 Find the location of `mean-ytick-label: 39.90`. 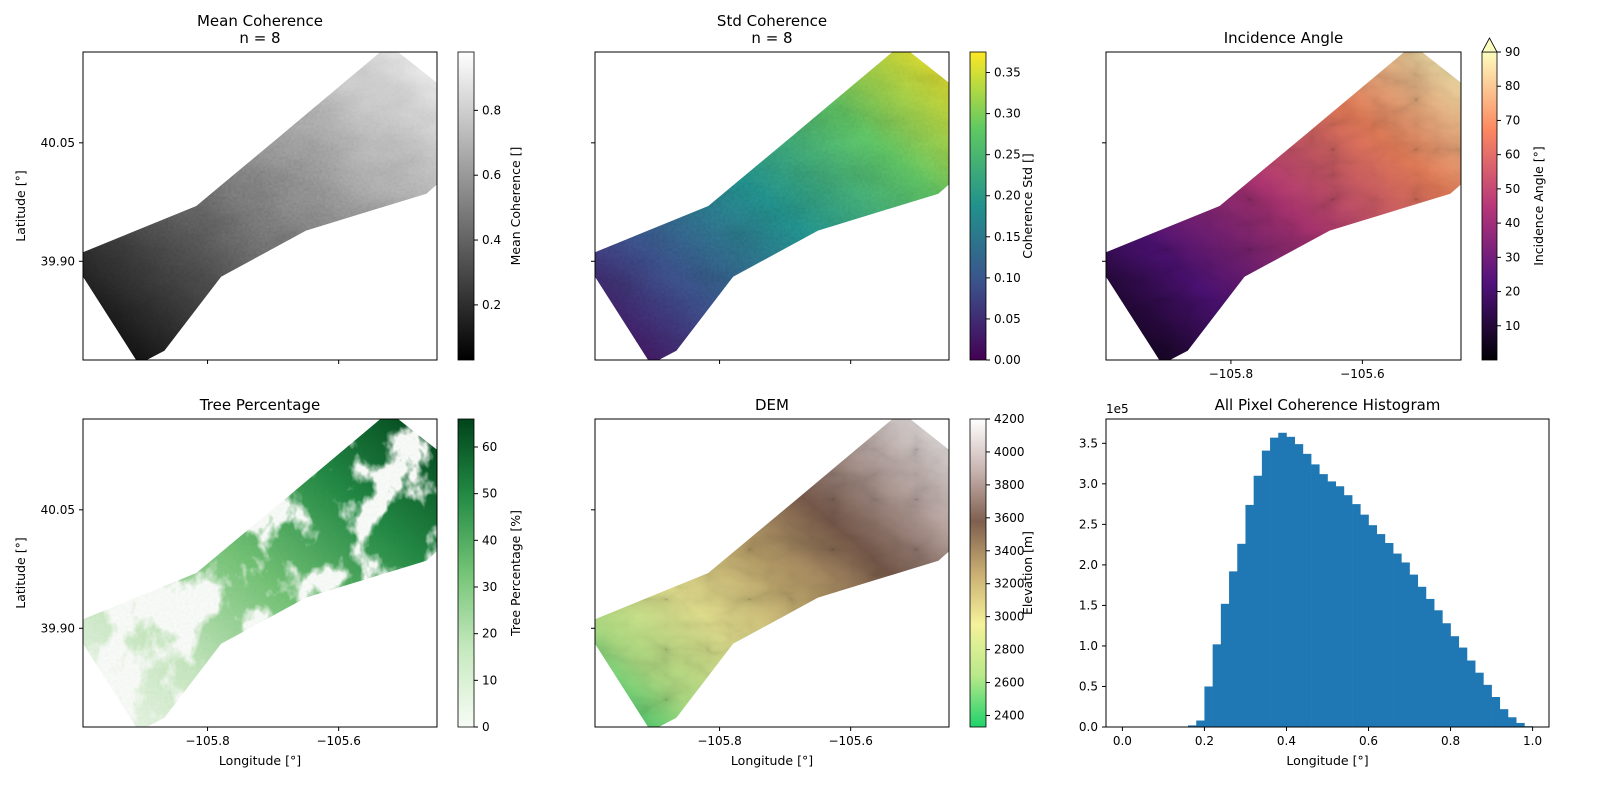

mean-ytick-label: 39.90 is located at coordinates (58, 261).